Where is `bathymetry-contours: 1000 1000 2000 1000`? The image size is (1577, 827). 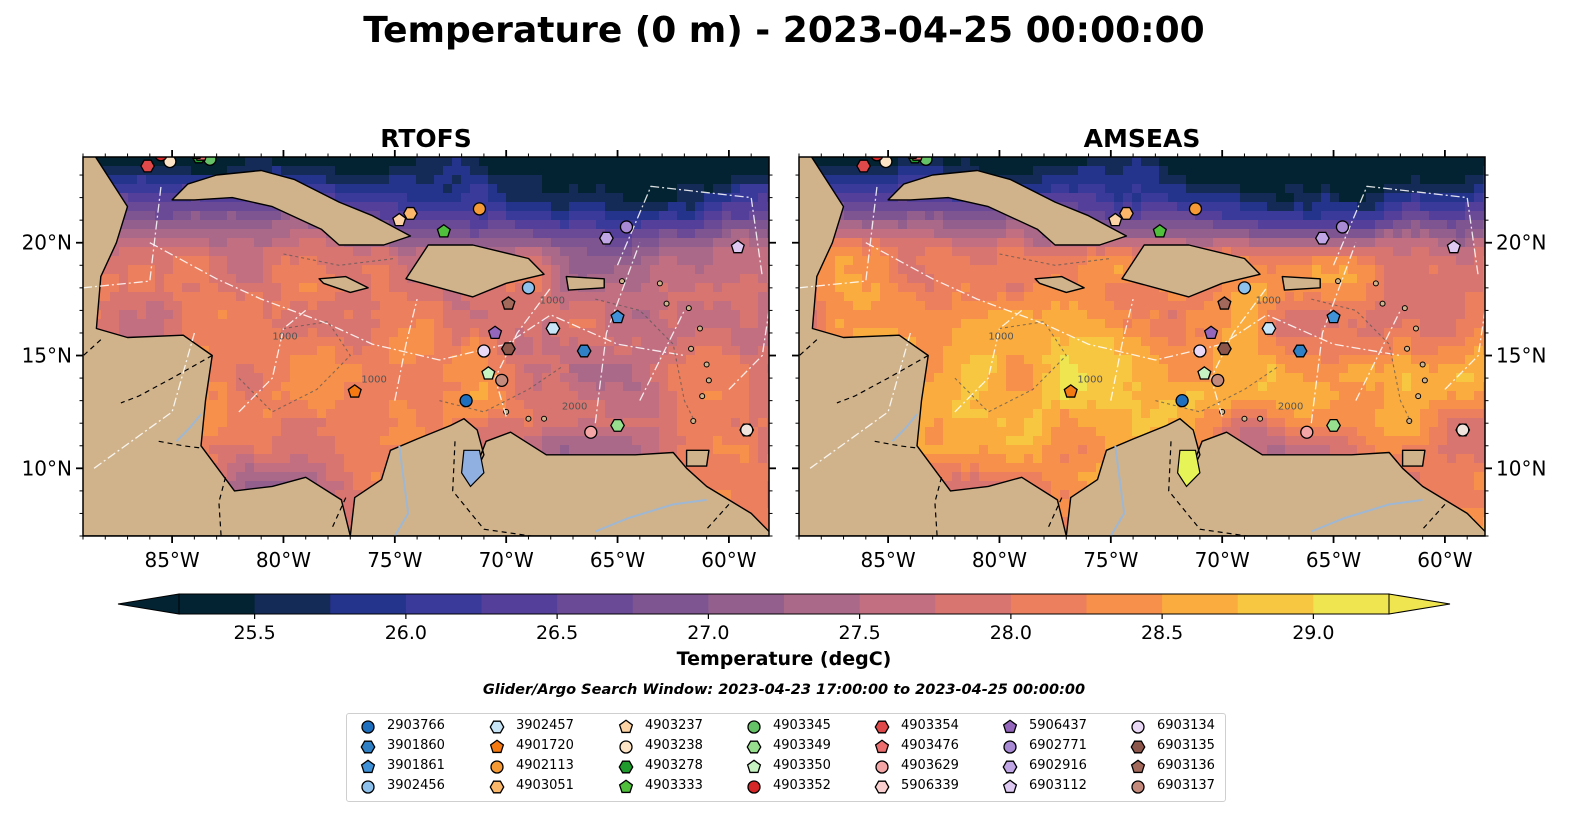
bathymetry-contours: 1000 1000 2000 1000 is located at coordinates (467, 338).